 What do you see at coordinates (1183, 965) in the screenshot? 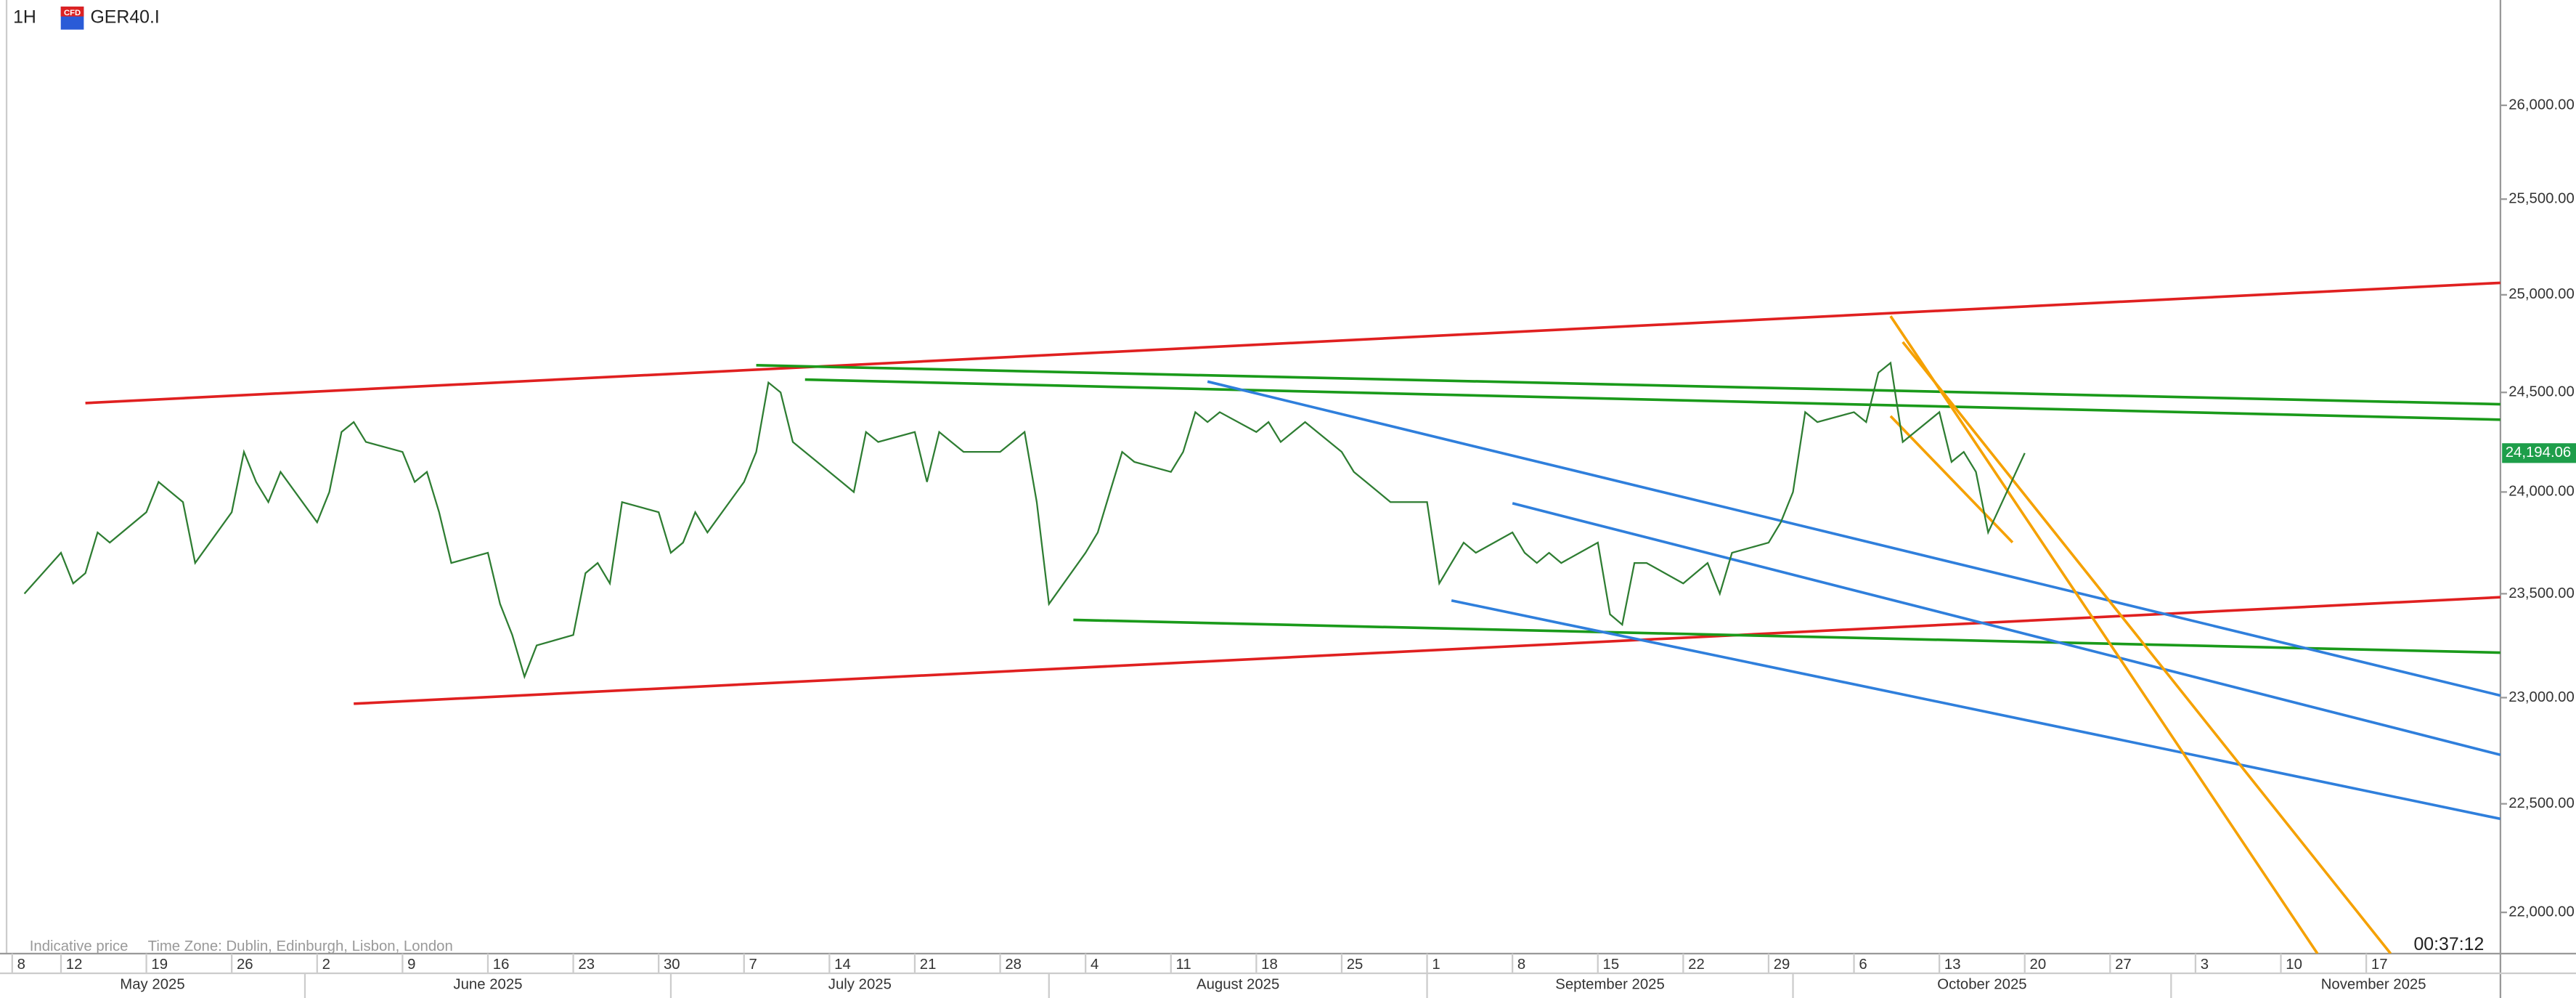
I see `x-tick-label: 11` at bounding box center [1183, 965].